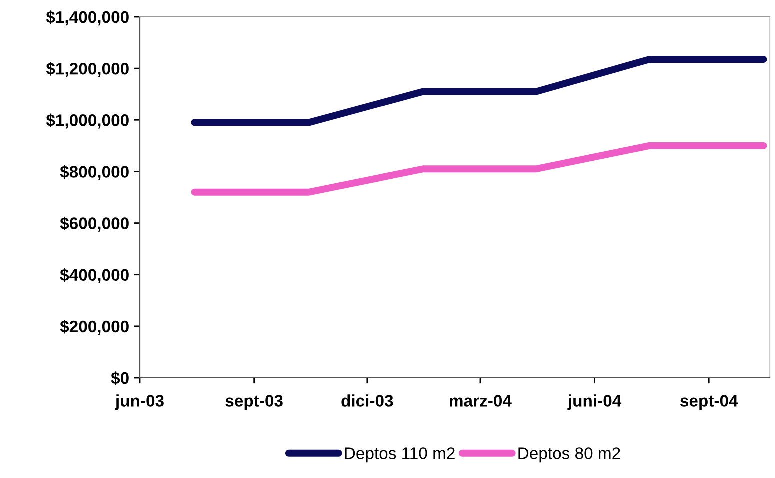 This screenshot has width=775, height=478. Describe the element at coordinates (120, 379) in the screenshot. I see `y-tick-label: $0` at that location.